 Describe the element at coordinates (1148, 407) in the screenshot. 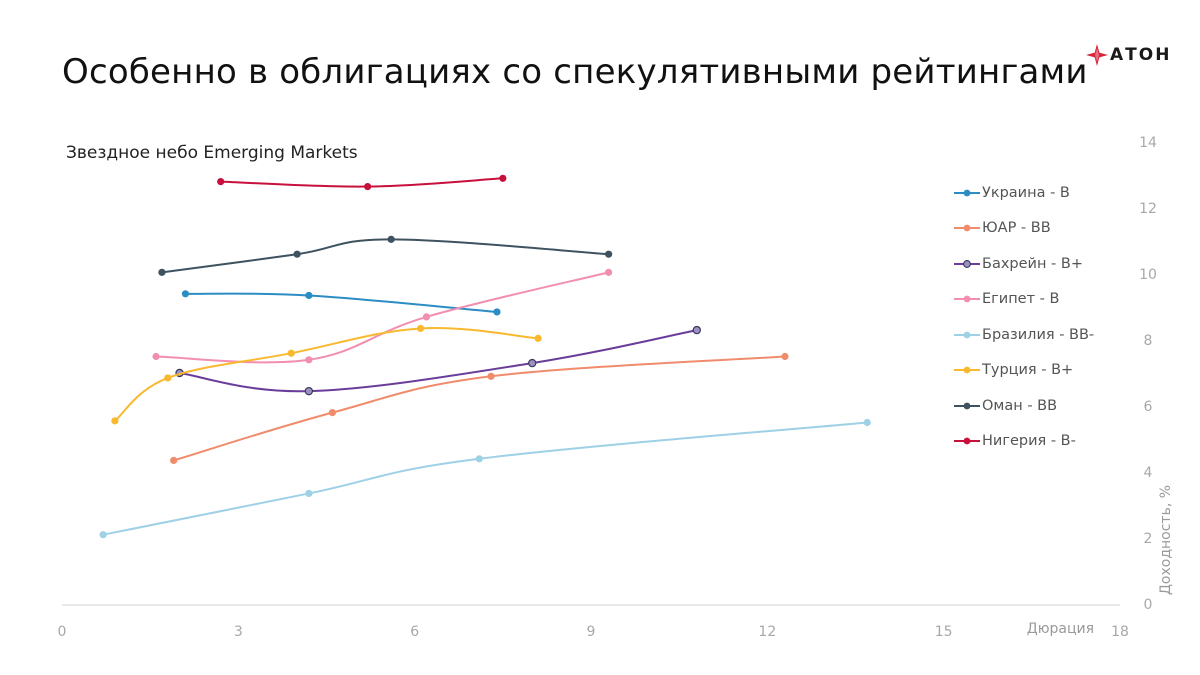

I see `y-tick-label: 6` at that location.